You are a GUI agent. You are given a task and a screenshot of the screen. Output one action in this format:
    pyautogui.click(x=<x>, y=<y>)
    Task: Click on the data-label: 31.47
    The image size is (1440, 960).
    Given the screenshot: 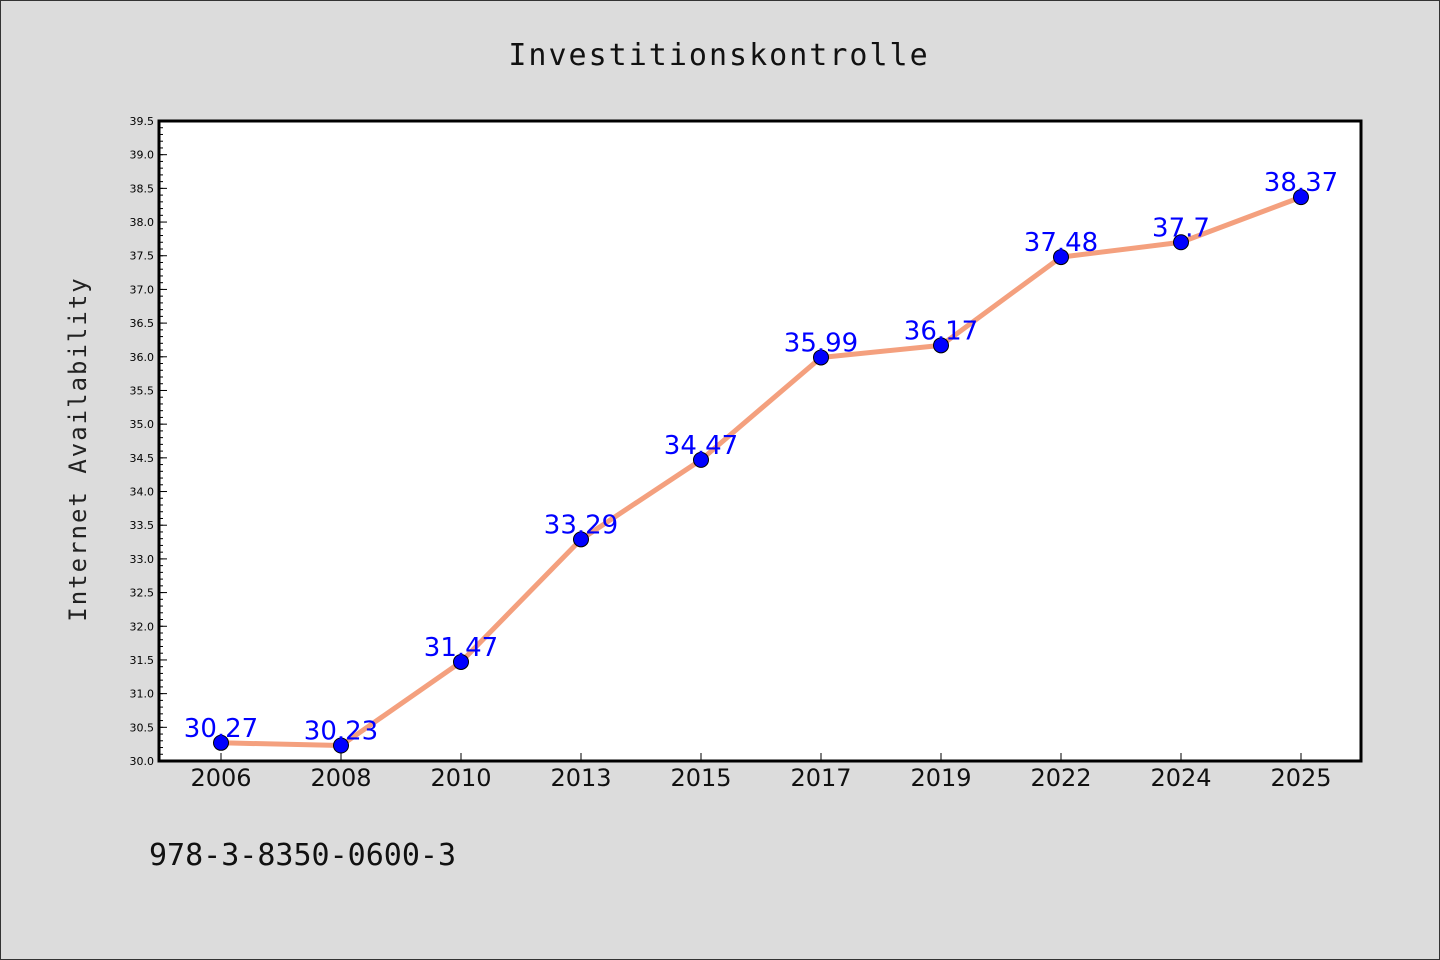 What is the action you would take?
    pyautogui.click(x=461, y=648)
    